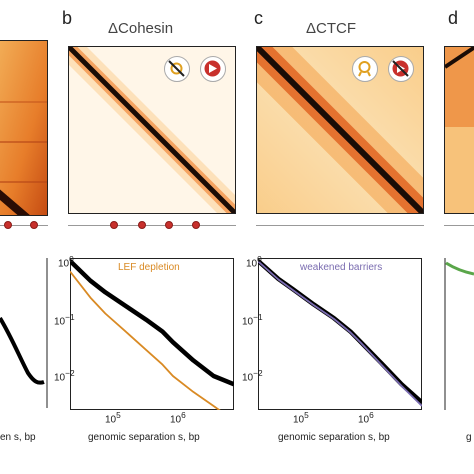 The image size is (474, 474). I want to click on y-tick-c-0: 10⁰, so click(254, 262).